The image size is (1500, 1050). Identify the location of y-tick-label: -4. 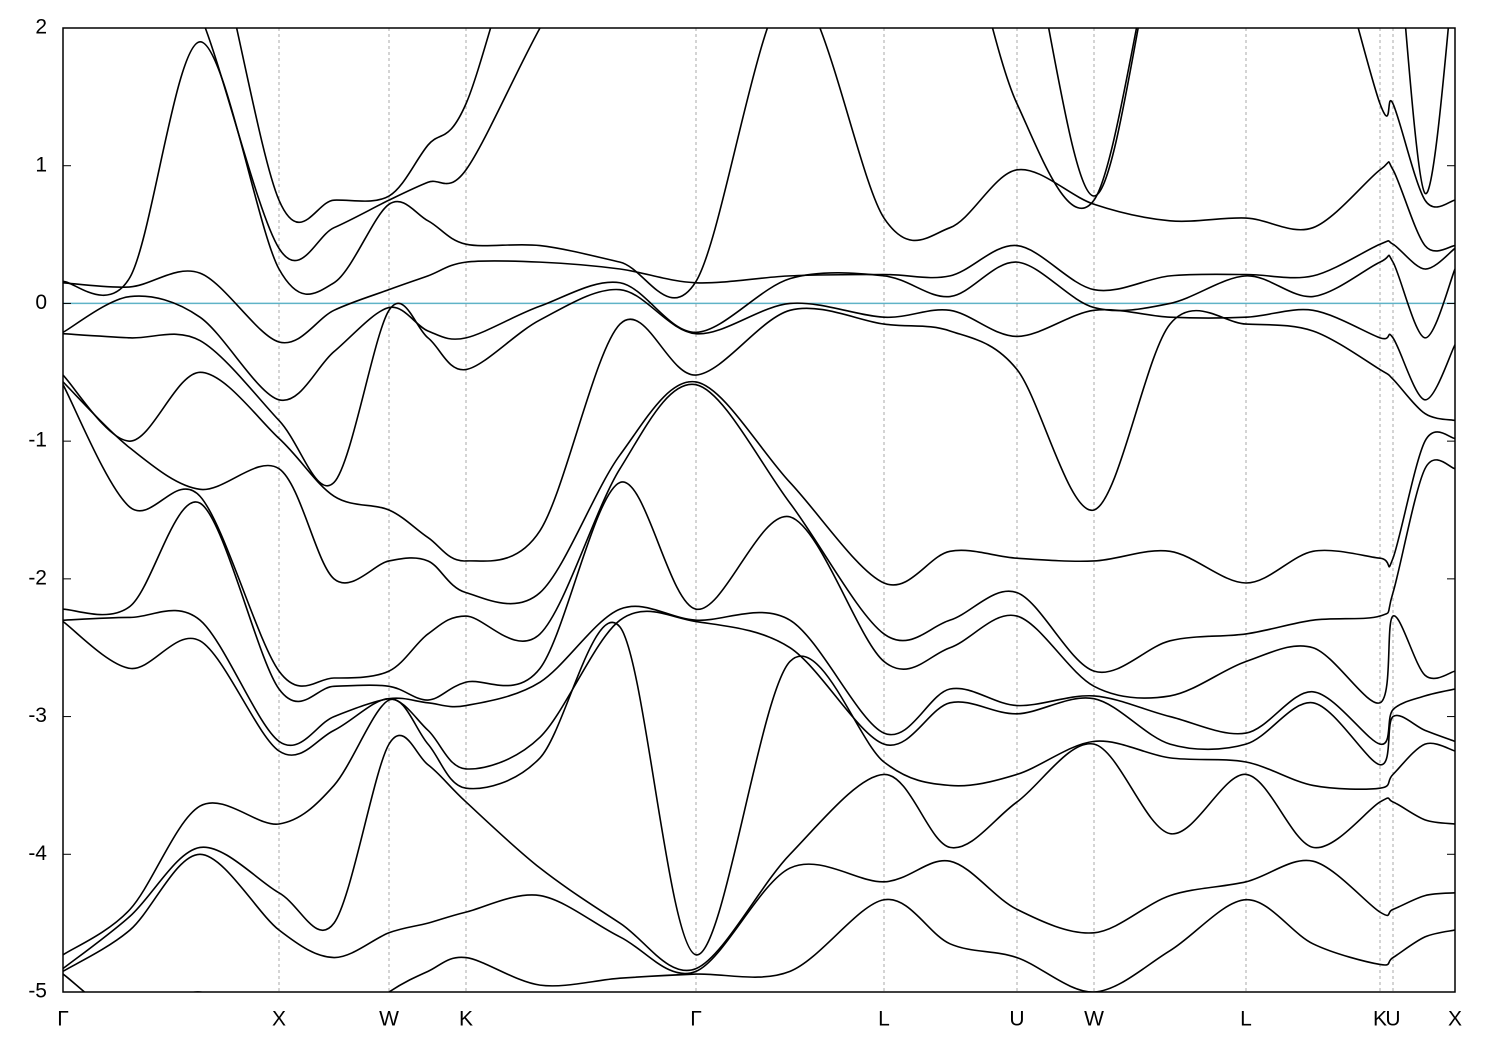
(37, 853).